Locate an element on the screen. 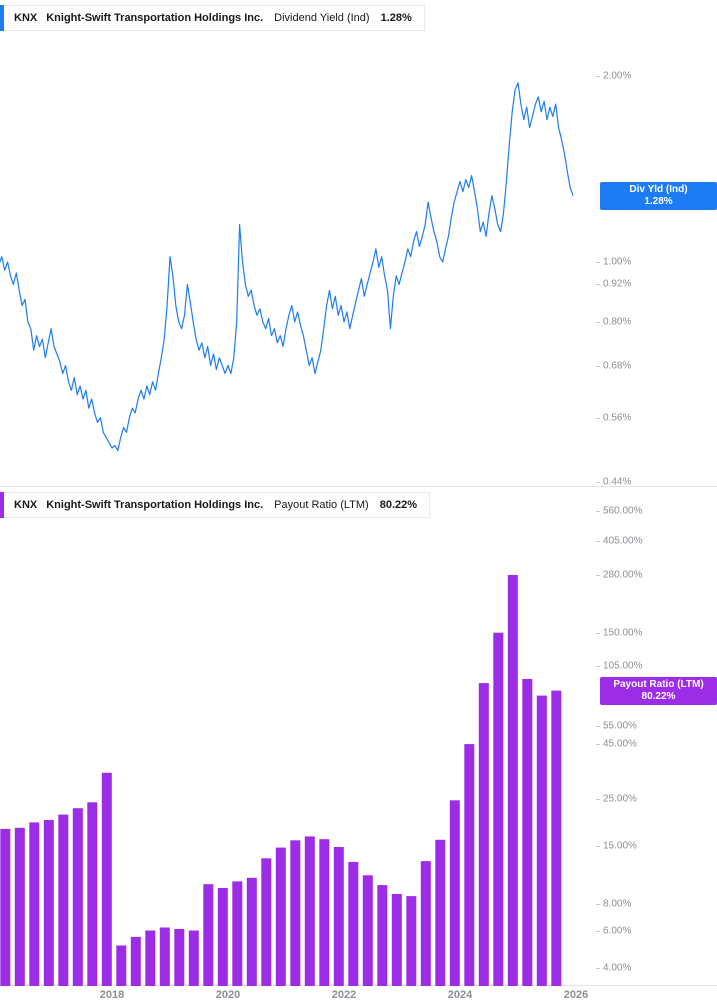 This screenshot has height=1005, width=717. axis-tick-label: 0.56% is located at coordinates (617, 418).